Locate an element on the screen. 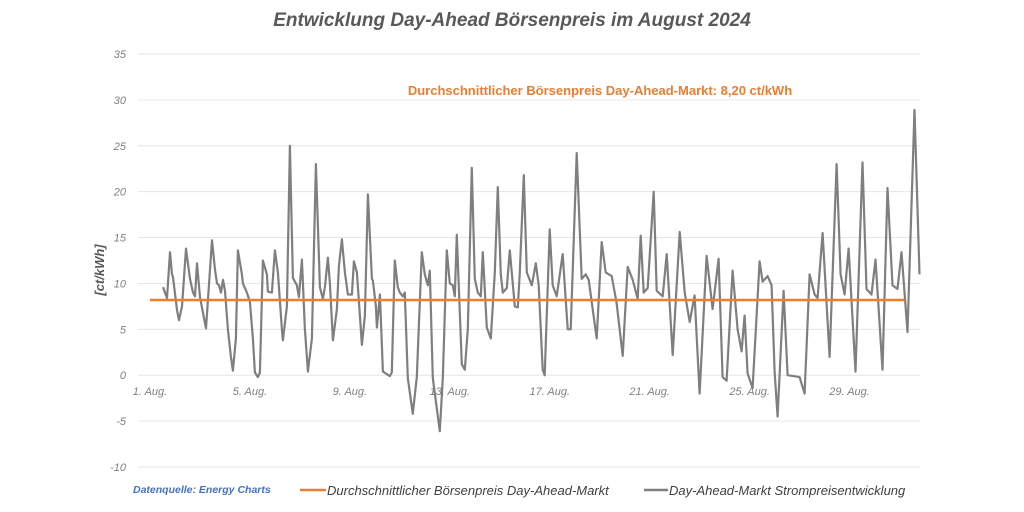  y-tick-label: 10 is located at coordinates (120, 284).